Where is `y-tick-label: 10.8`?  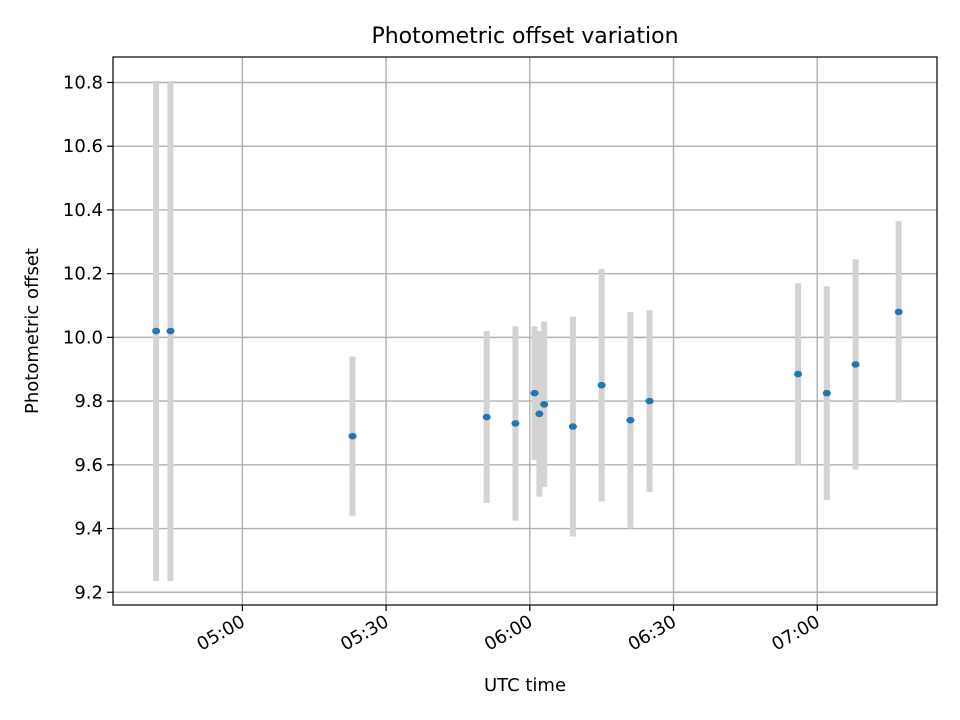
y-tick-label: 10.8 is located at coordinates (83, 82).